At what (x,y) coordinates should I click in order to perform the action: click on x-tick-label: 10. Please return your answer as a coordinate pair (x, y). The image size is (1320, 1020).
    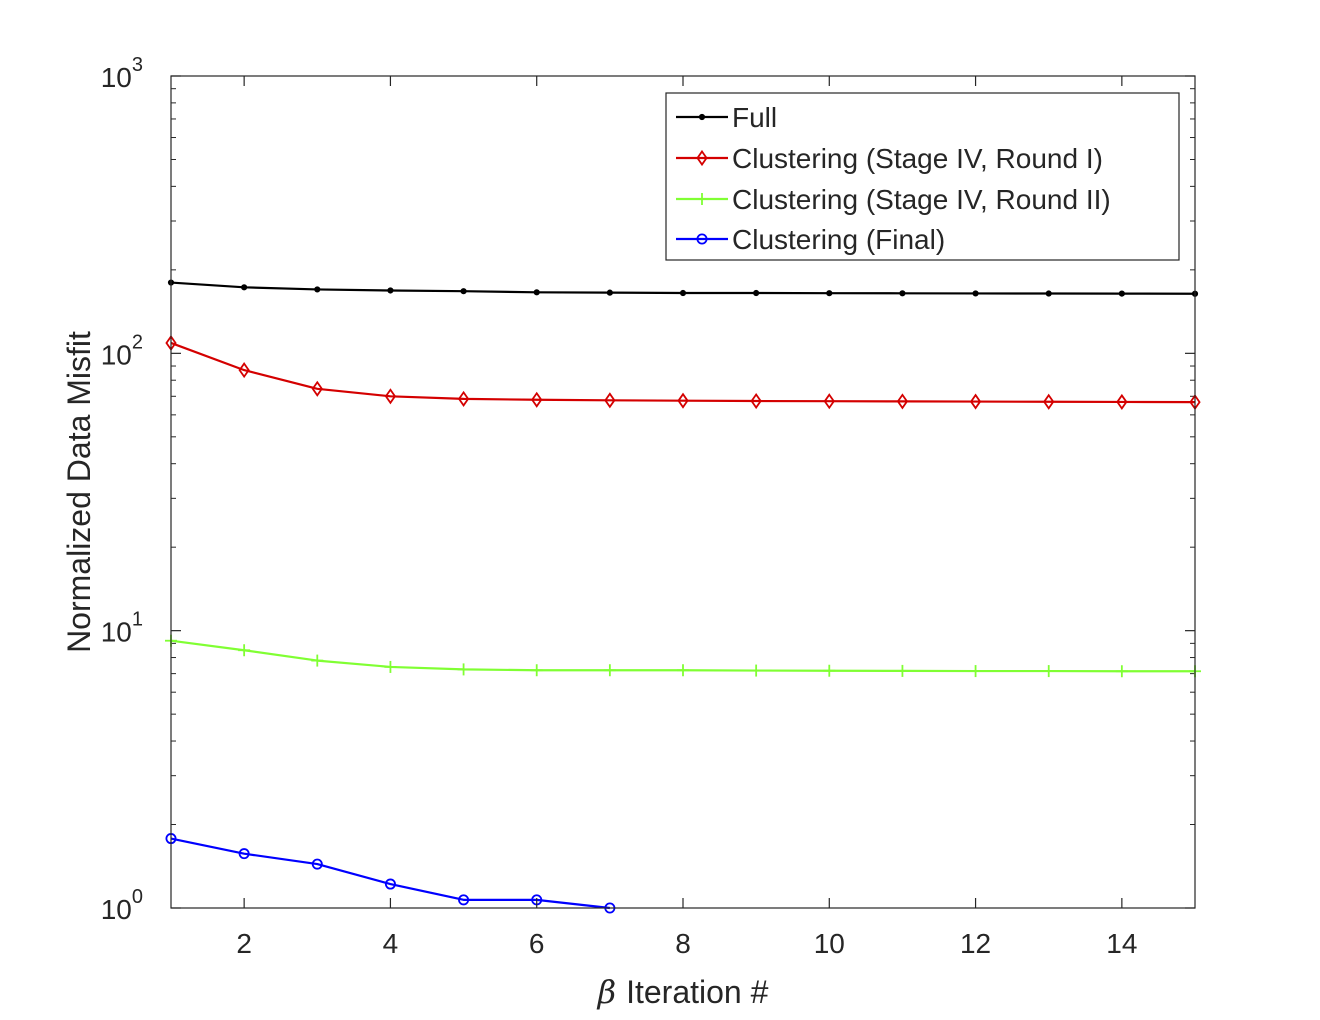
    Looking at the image, I should click on (829, 943).